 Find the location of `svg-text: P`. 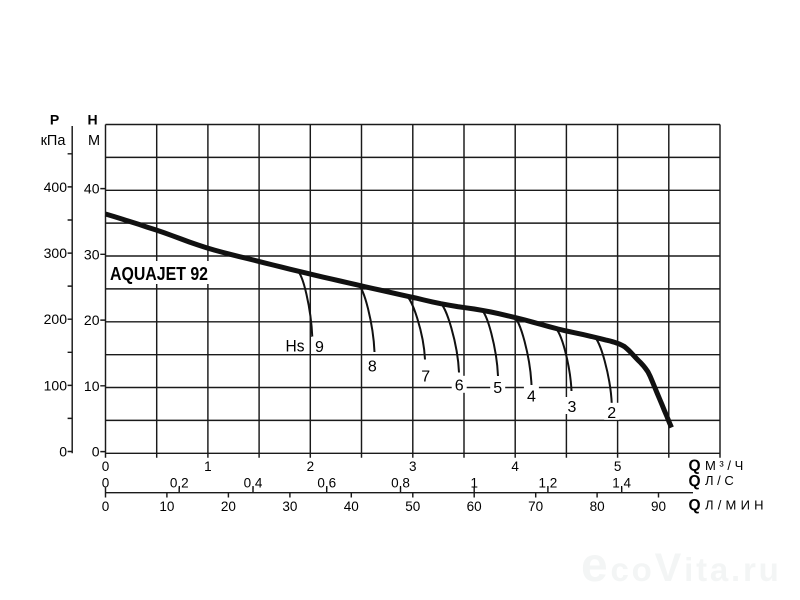

svg-text: P is located at coordinates (54, 120).